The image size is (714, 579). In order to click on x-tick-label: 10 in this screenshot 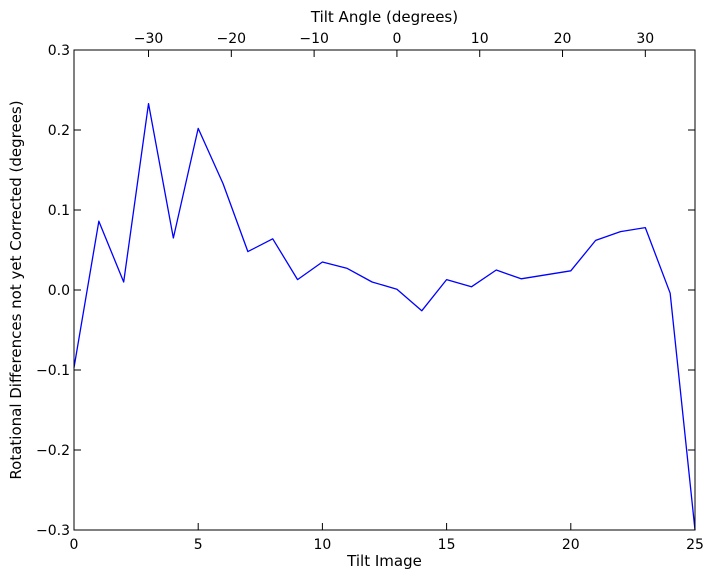, I will do `click(322, 545)`.